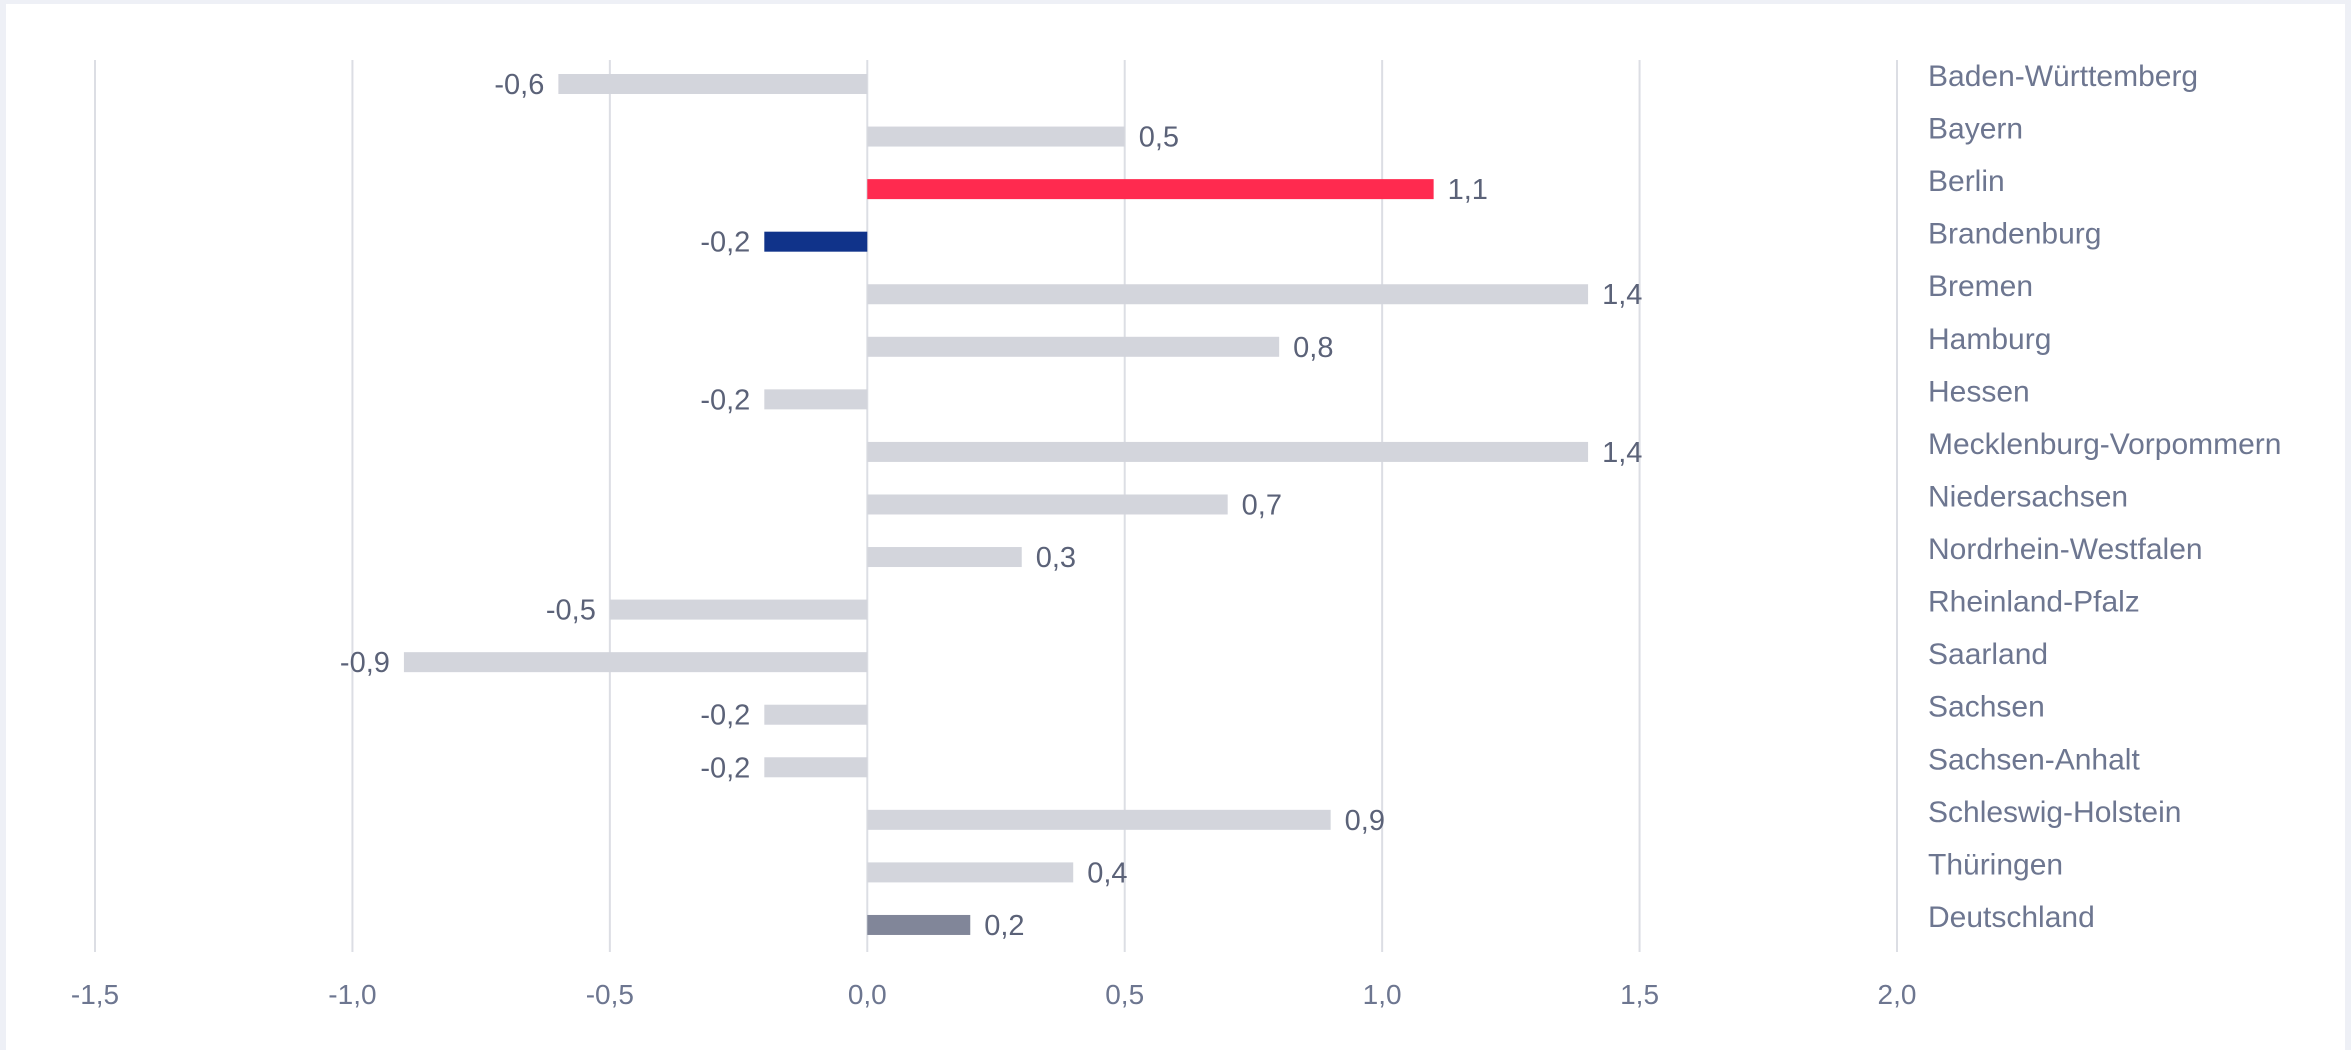  I want to click on category-label: Sachsen-Anhalt, so click(2034, 759).